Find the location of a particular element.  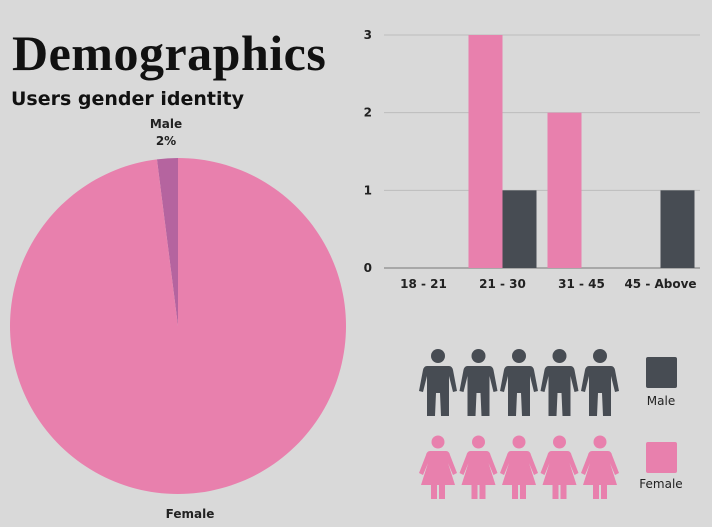

y-tick-label: 0 is located at coordinates (368, 268).